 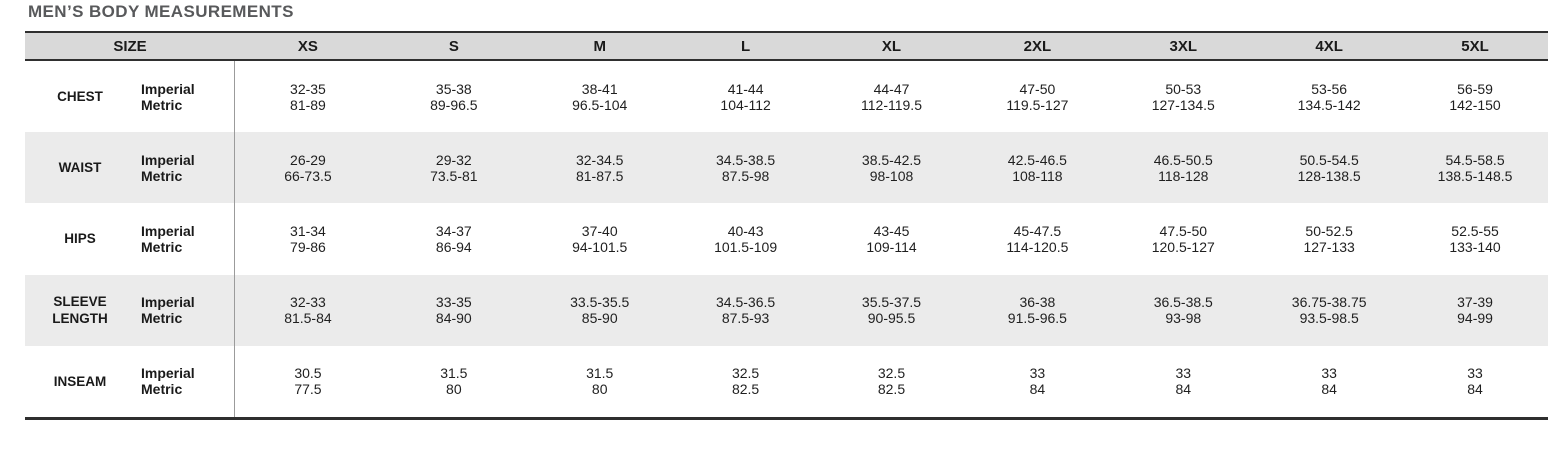 What do you see at coordinates (308, 159) in the screenshot?
I see `imperial-value: 26-29` at bounding box center [308, 159].